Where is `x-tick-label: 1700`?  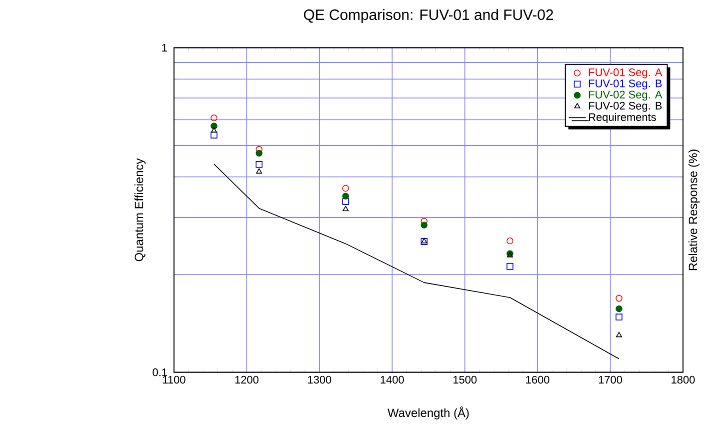
x-tick-label: 1700 is located at coordinates (610, 380).